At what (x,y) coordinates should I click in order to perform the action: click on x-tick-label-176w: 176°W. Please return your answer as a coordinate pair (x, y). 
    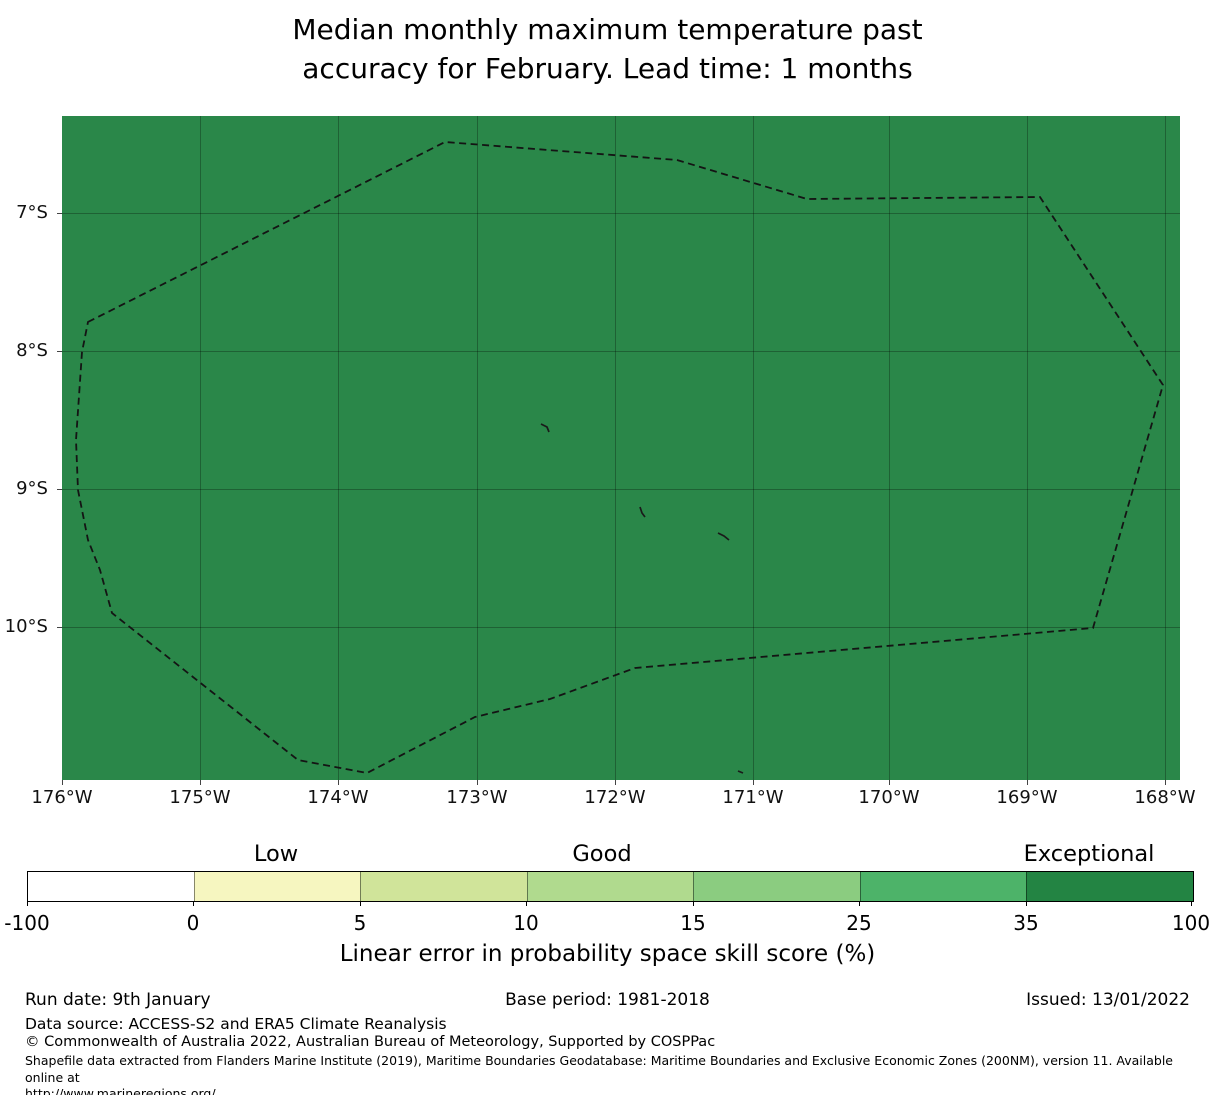
    Looking at the image, I should click on (62, 797).